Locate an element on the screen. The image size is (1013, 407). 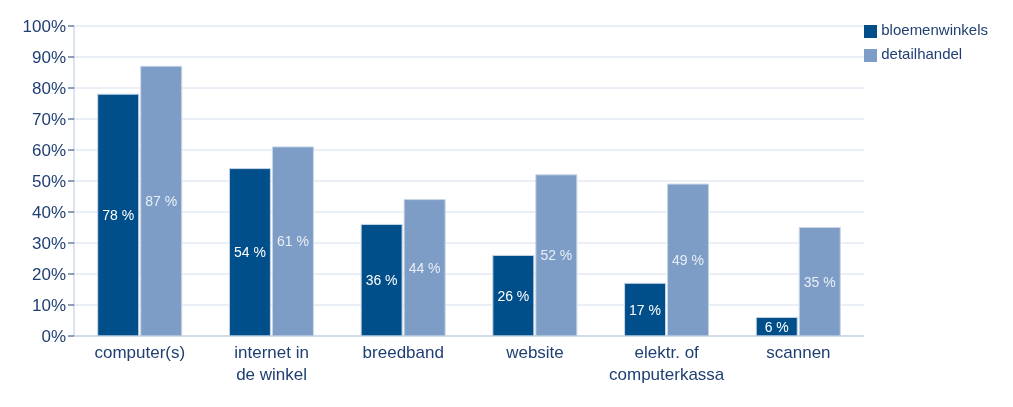
y-tick-label: 80% is located at coordinates (48, 89).